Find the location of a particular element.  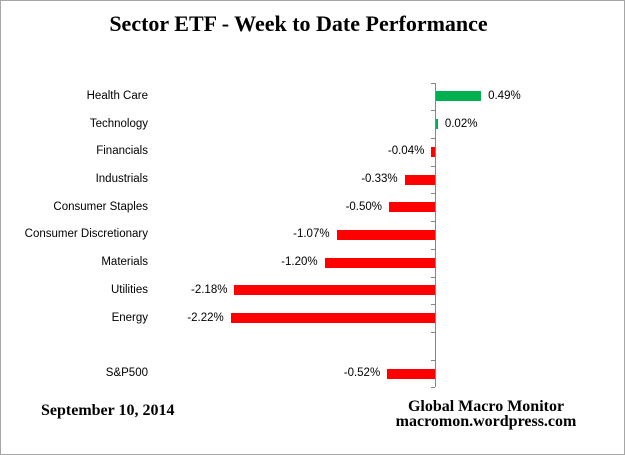

value-label: 0.02% is located at coordinates (461, 123).